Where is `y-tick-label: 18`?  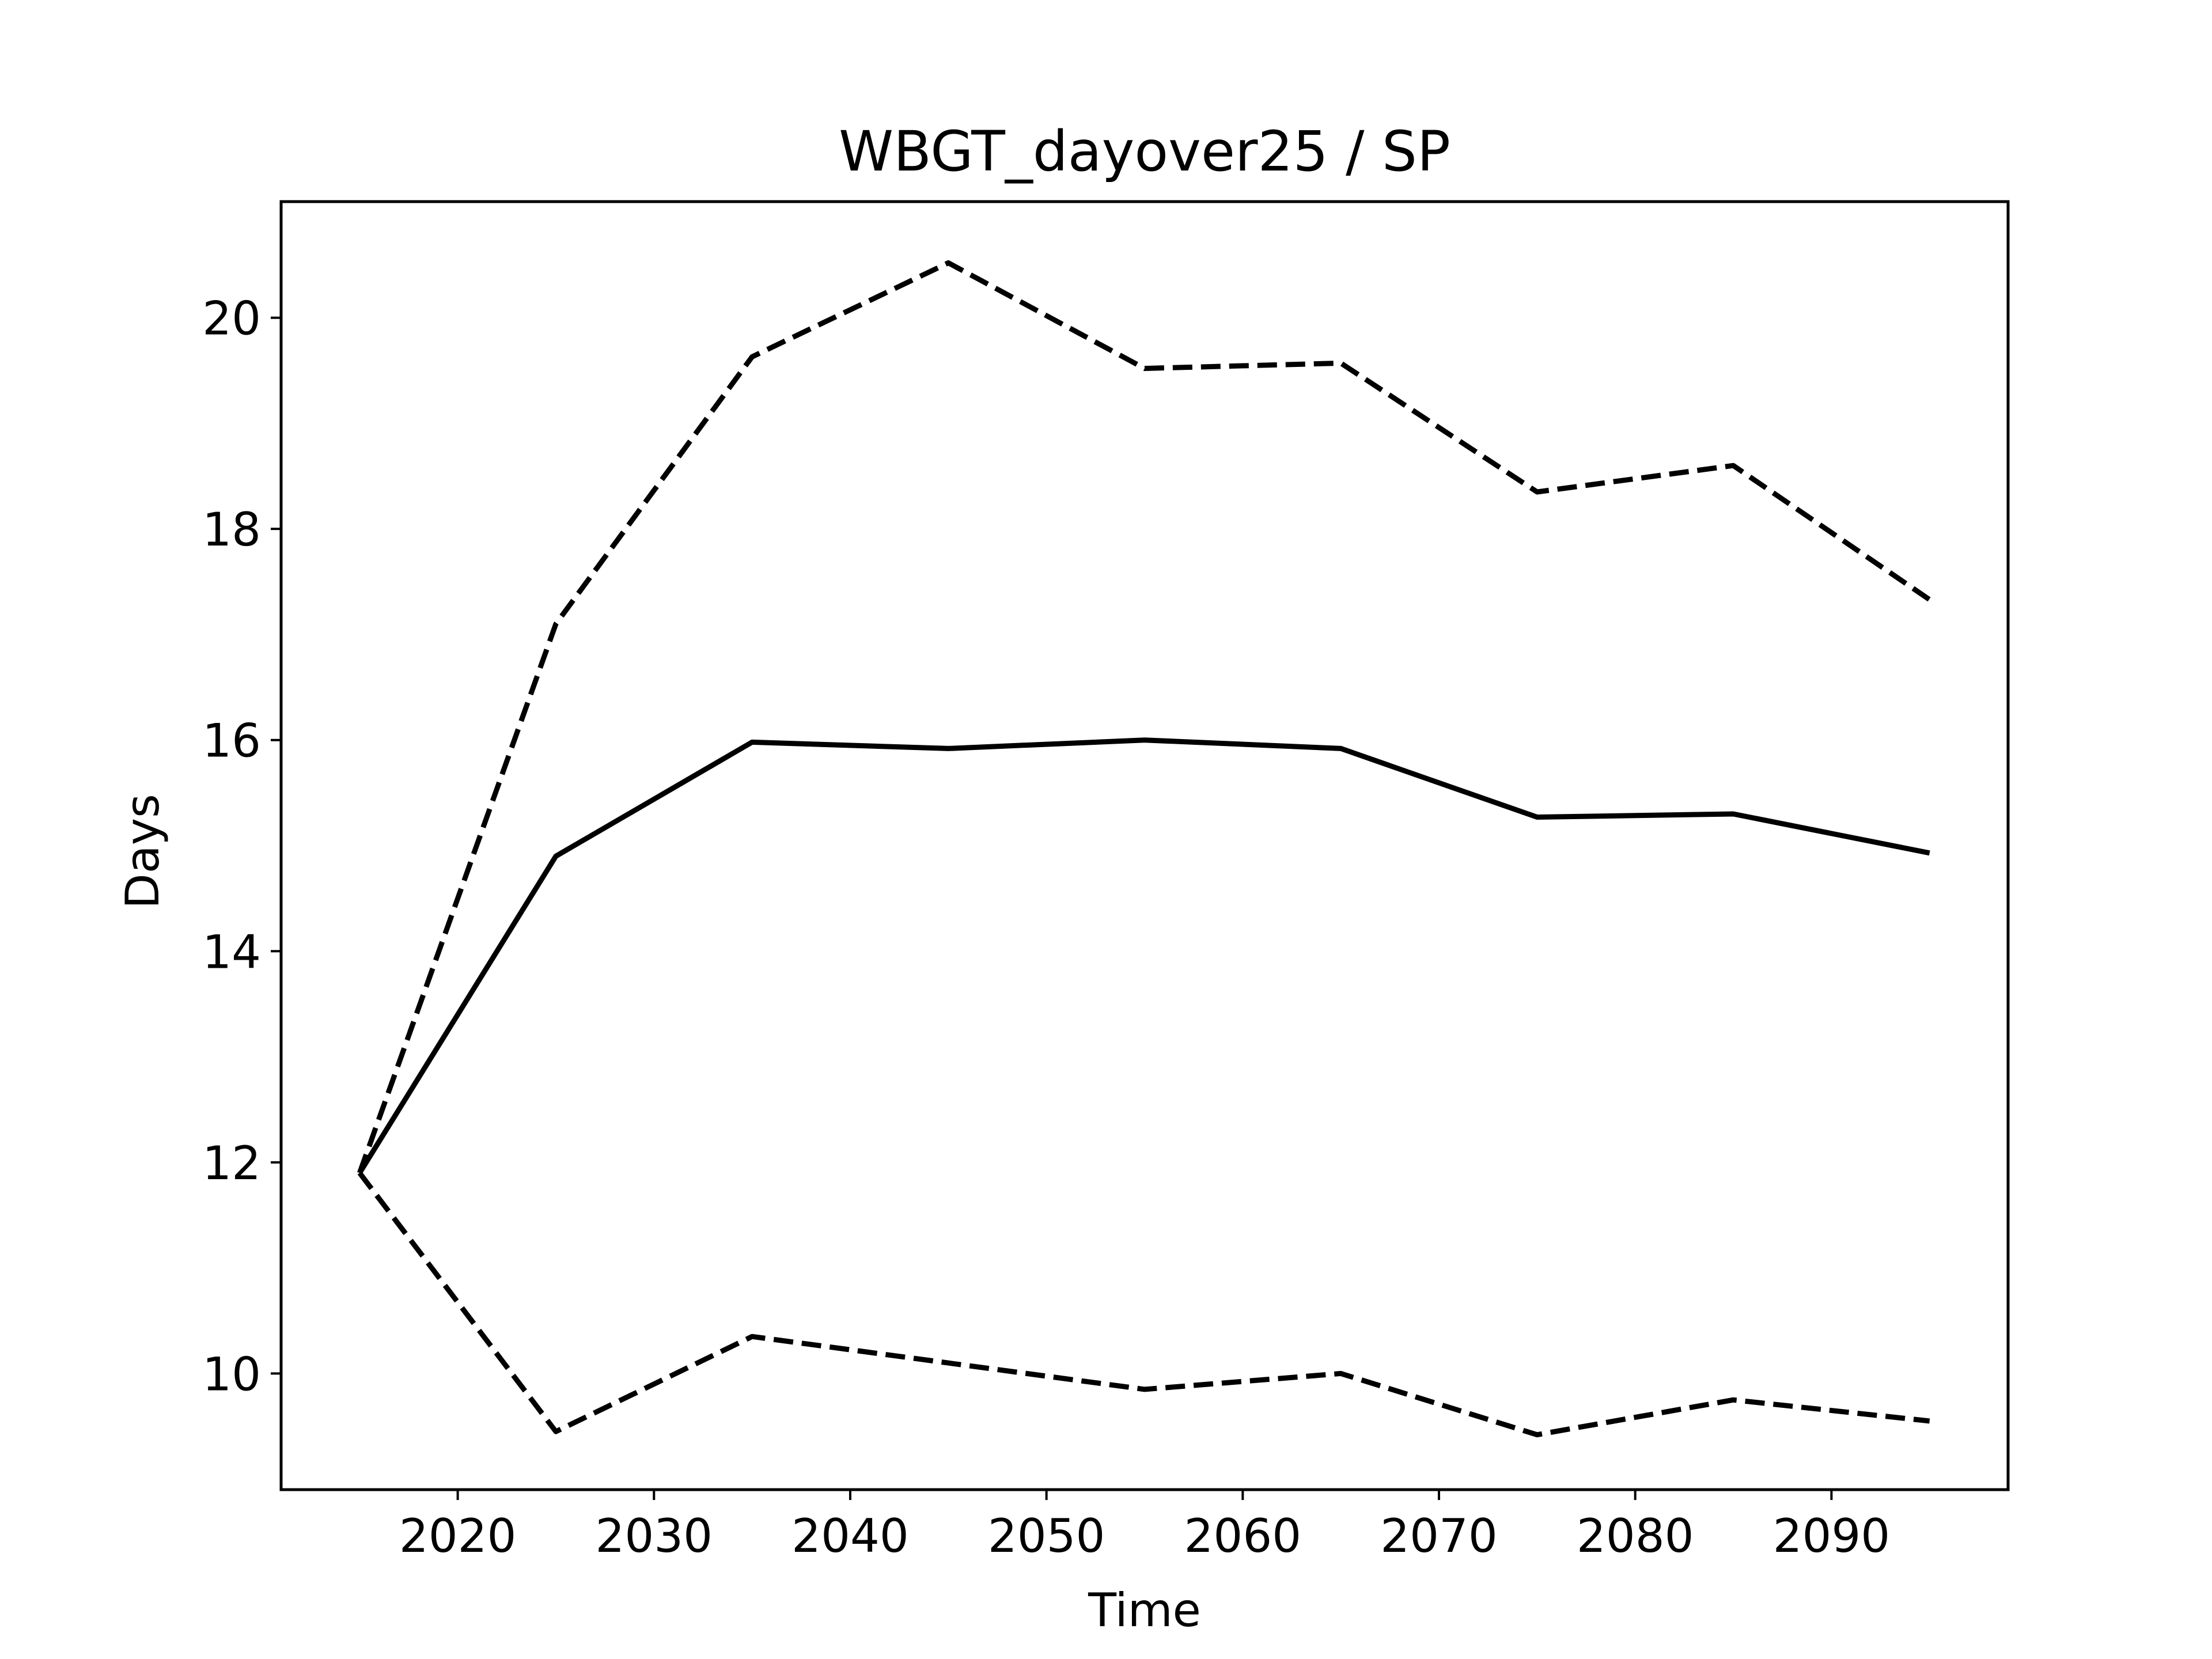 y-tick-label: 18 is located at coordinates (231, 529).